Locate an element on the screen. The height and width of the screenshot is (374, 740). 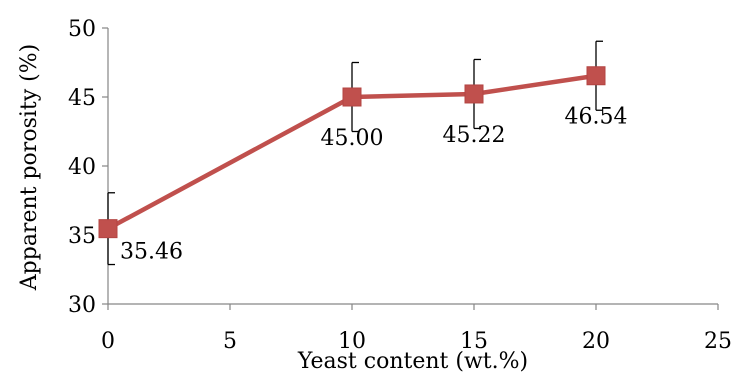
data-label: 46.54 is located at coordinates (596, 117).